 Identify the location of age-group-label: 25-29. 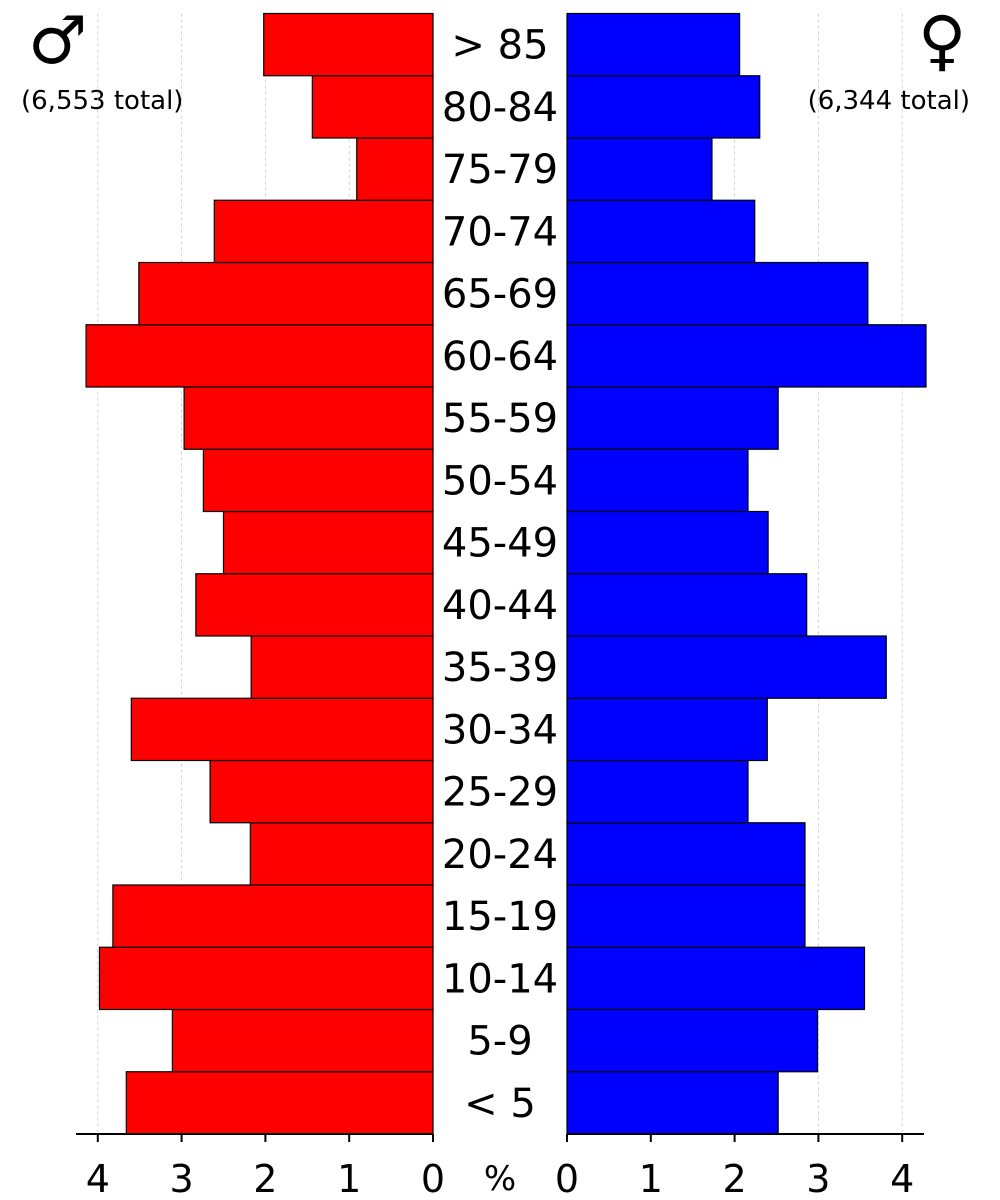
(500, 793).